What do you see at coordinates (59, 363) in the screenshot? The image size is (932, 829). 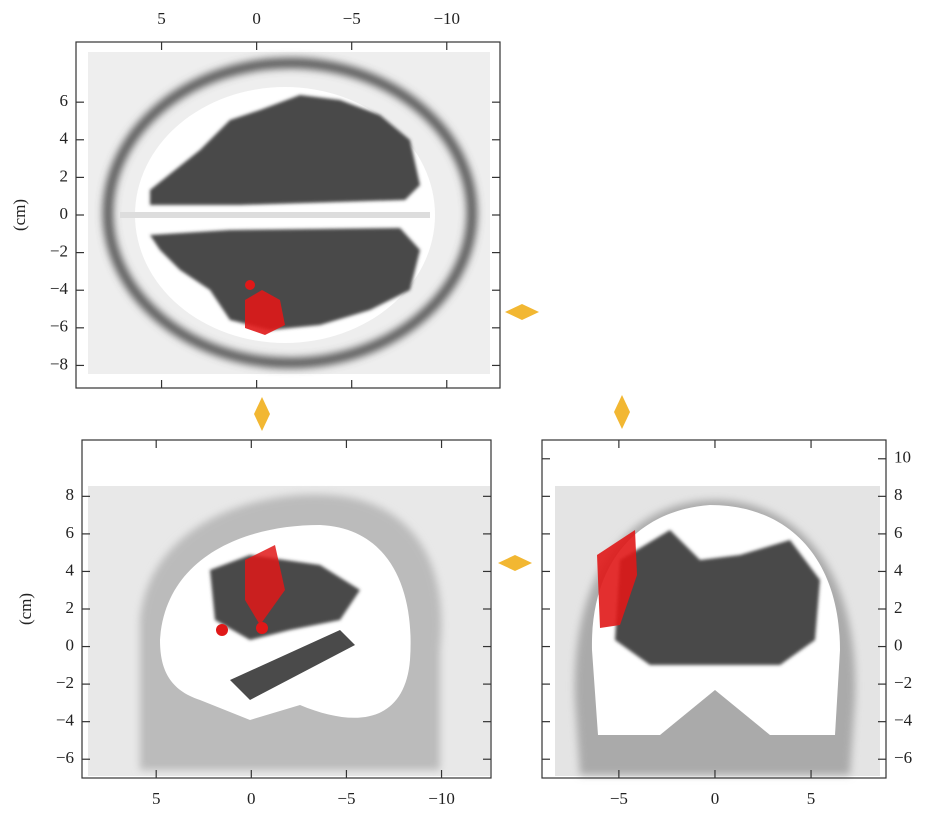 I see `y-tick-label: −8` at bounding box center [59, 363].